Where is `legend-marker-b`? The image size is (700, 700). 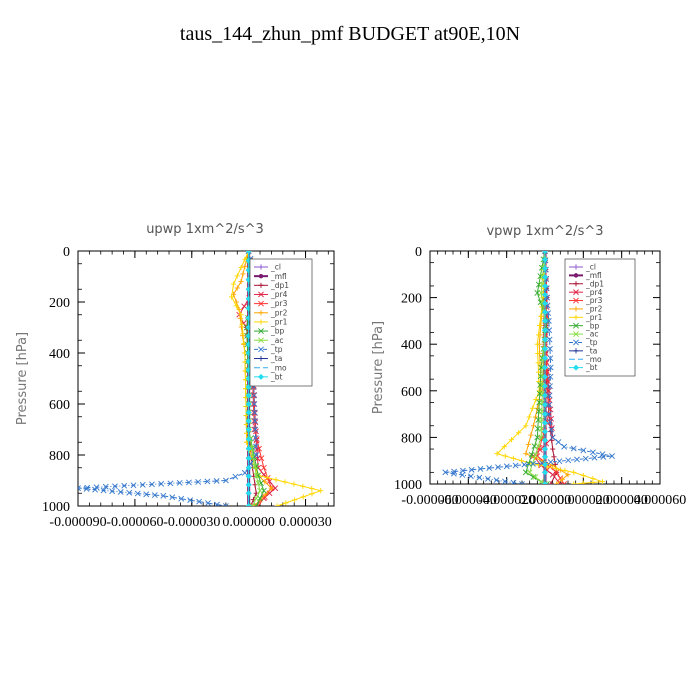
legend-marker-b is located at coordinates (261, 331).